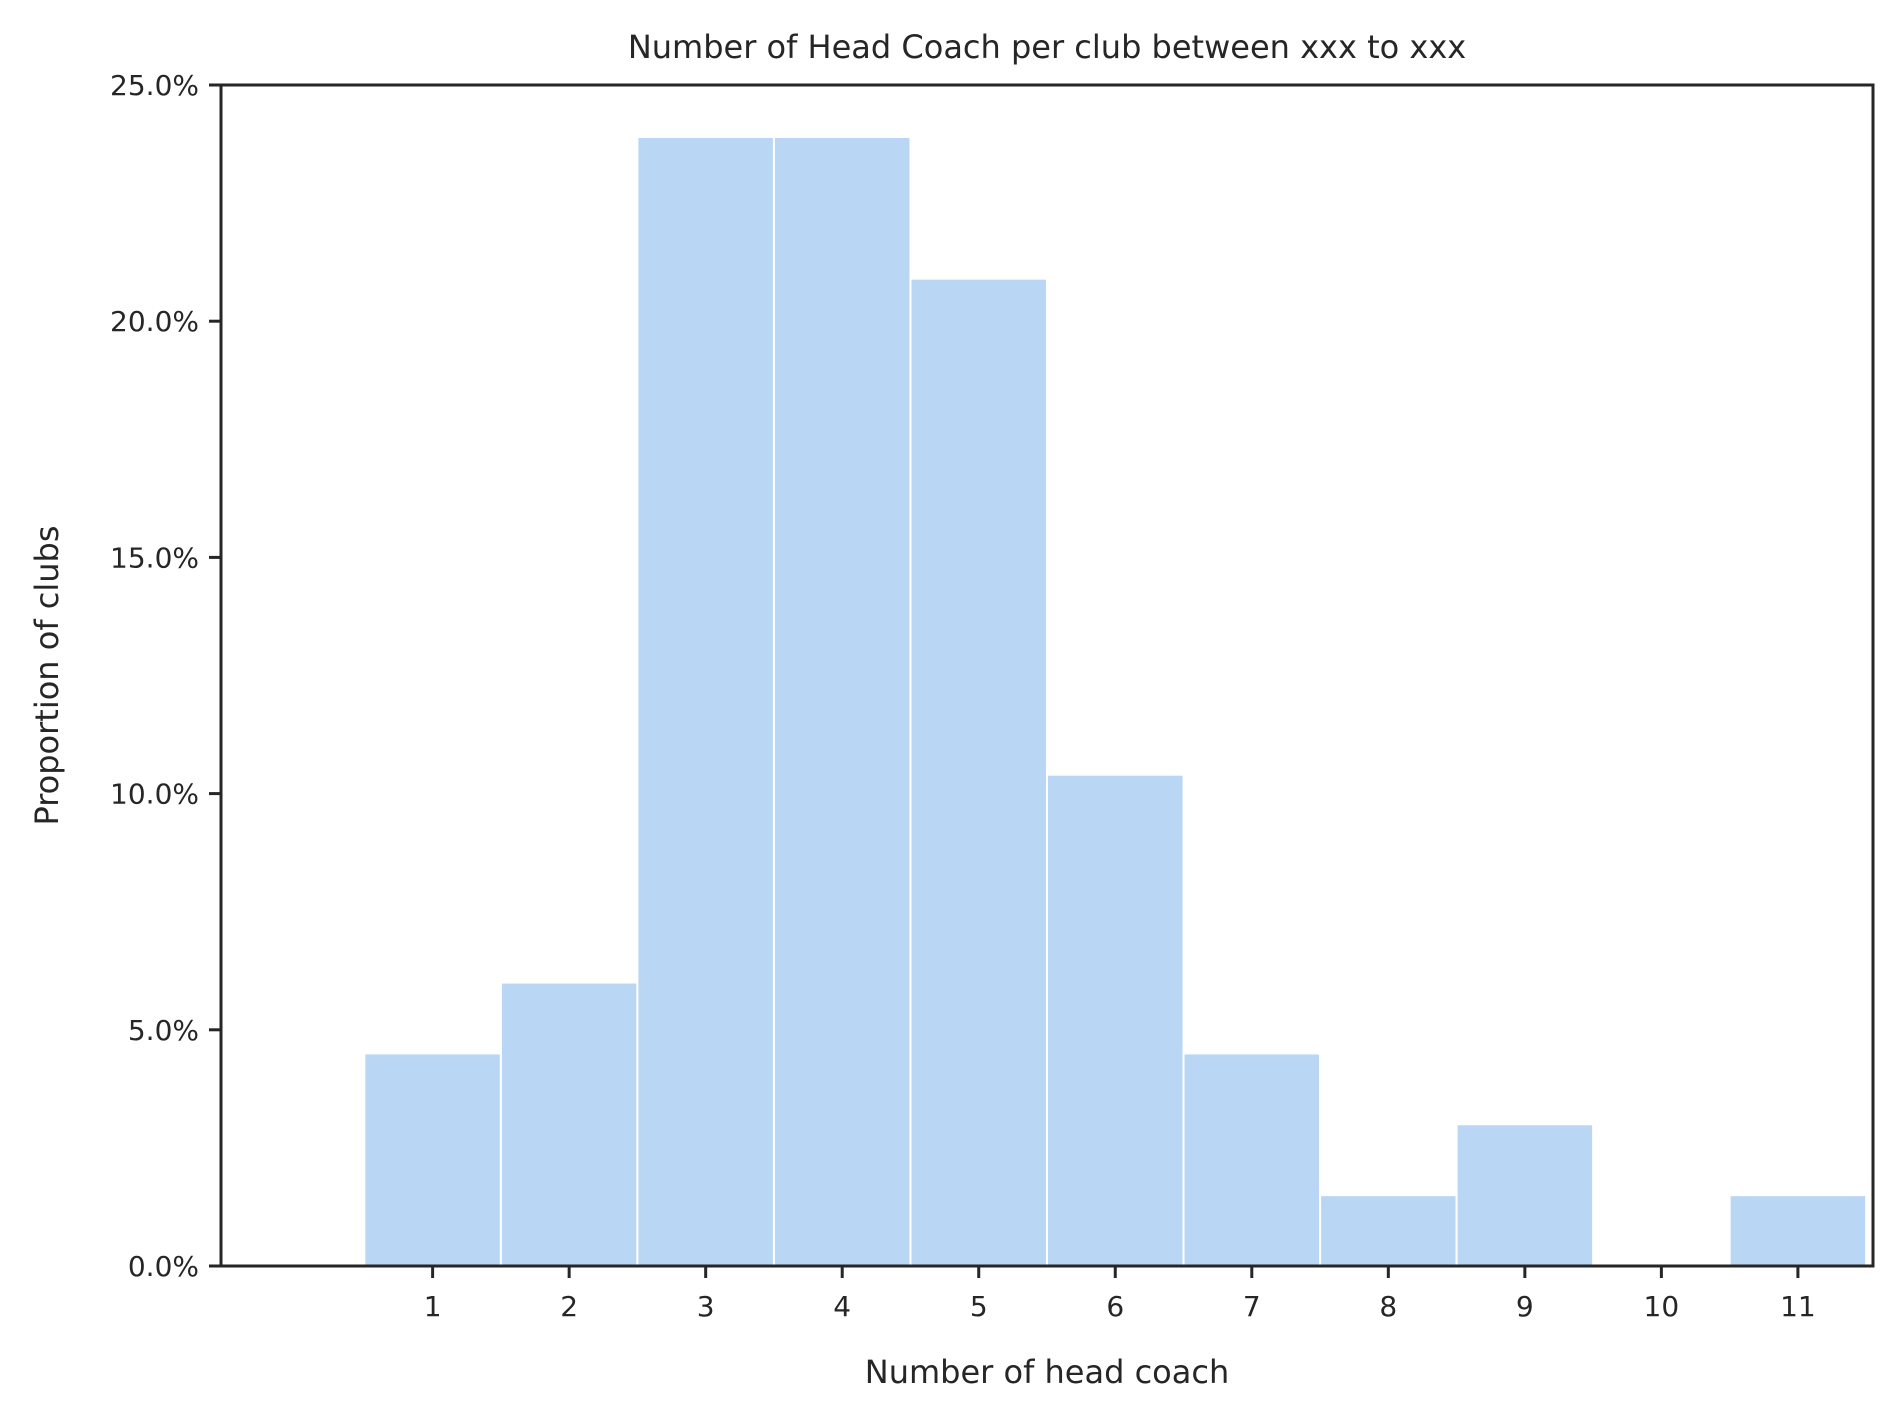 The height and width of the screenshot is (1413, 1893). I want to click on y-tick-label: 15.0%, so click(154, 557).